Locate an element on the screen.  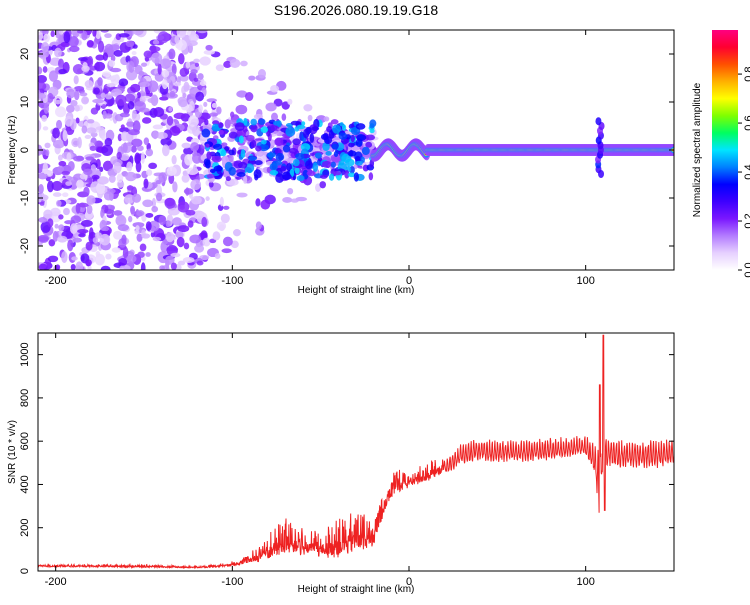
snr-x-tick-label: -100 is located at coordinates (232, 582).